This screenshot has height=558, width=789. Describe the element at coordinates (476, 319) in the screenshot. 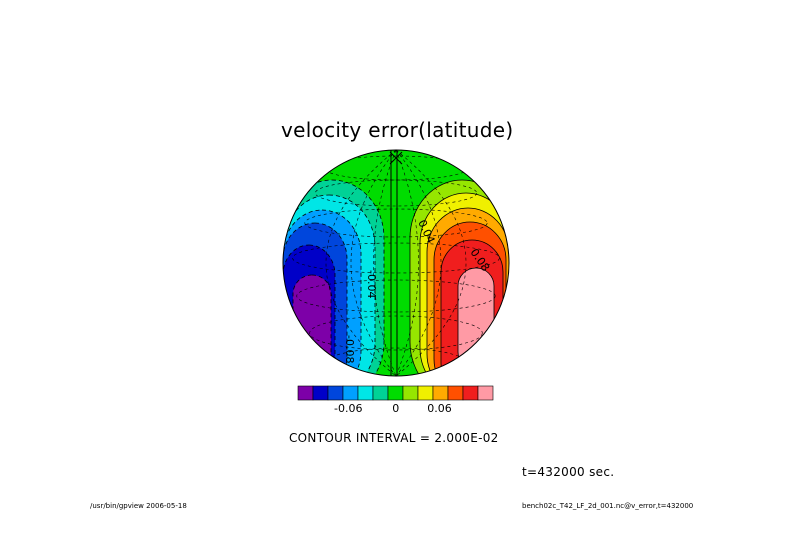

I see `contour-region-pos12` at that location.